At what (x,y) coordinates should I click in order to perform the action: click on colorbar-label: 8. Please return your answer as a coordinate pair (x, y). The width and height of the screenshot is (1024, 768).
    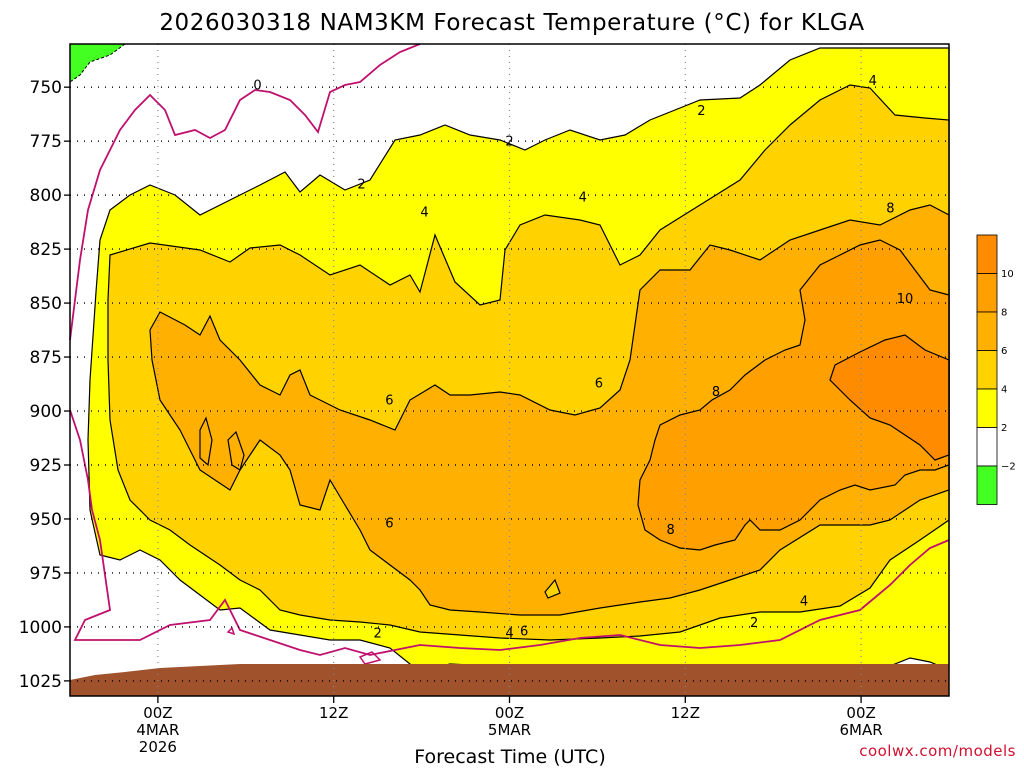
    Looking at the image, I should click on (1004, 313).